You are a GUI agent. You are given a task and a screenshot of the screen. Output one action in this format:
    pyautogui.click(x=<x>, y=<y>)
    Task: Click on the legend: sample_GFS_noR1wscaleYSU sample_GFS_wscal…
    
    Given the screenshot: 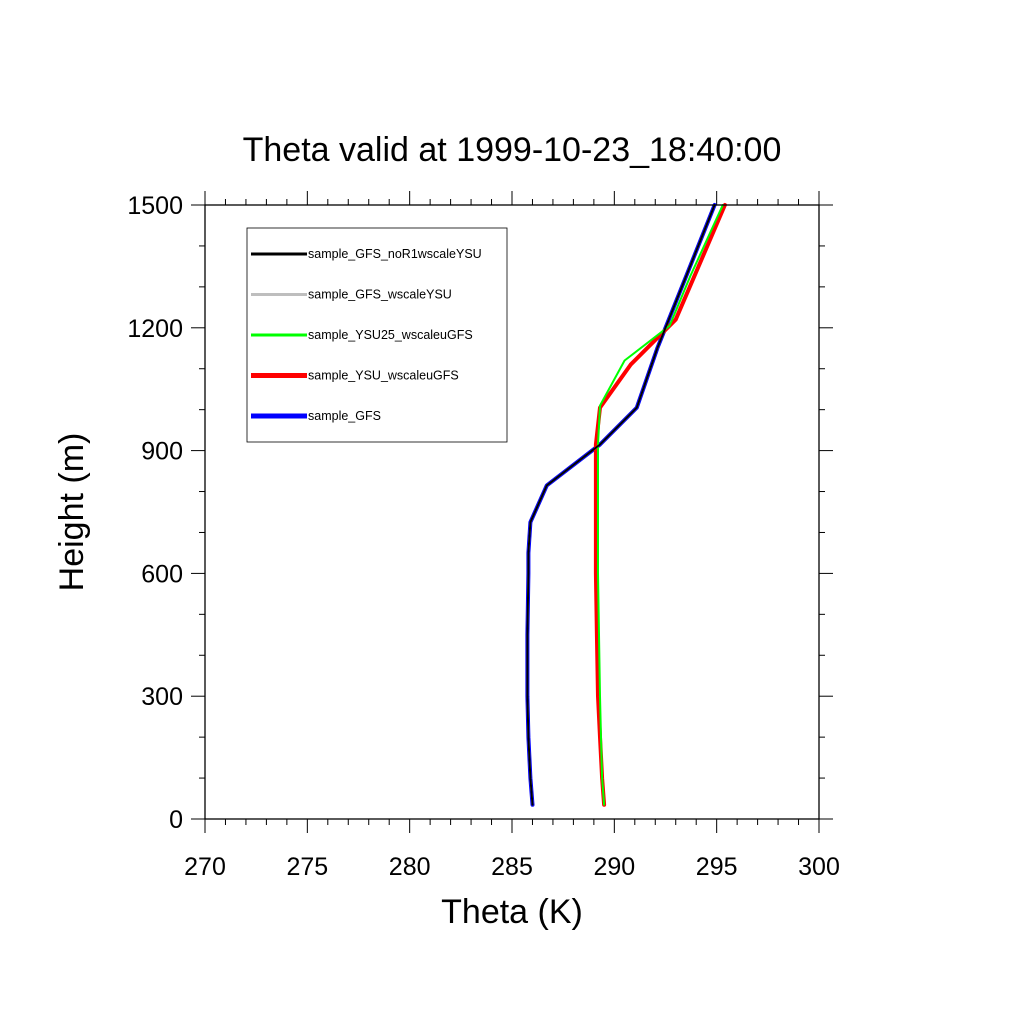 What is the action you would take?
    pyautogui.click(x=377, y=335)
    